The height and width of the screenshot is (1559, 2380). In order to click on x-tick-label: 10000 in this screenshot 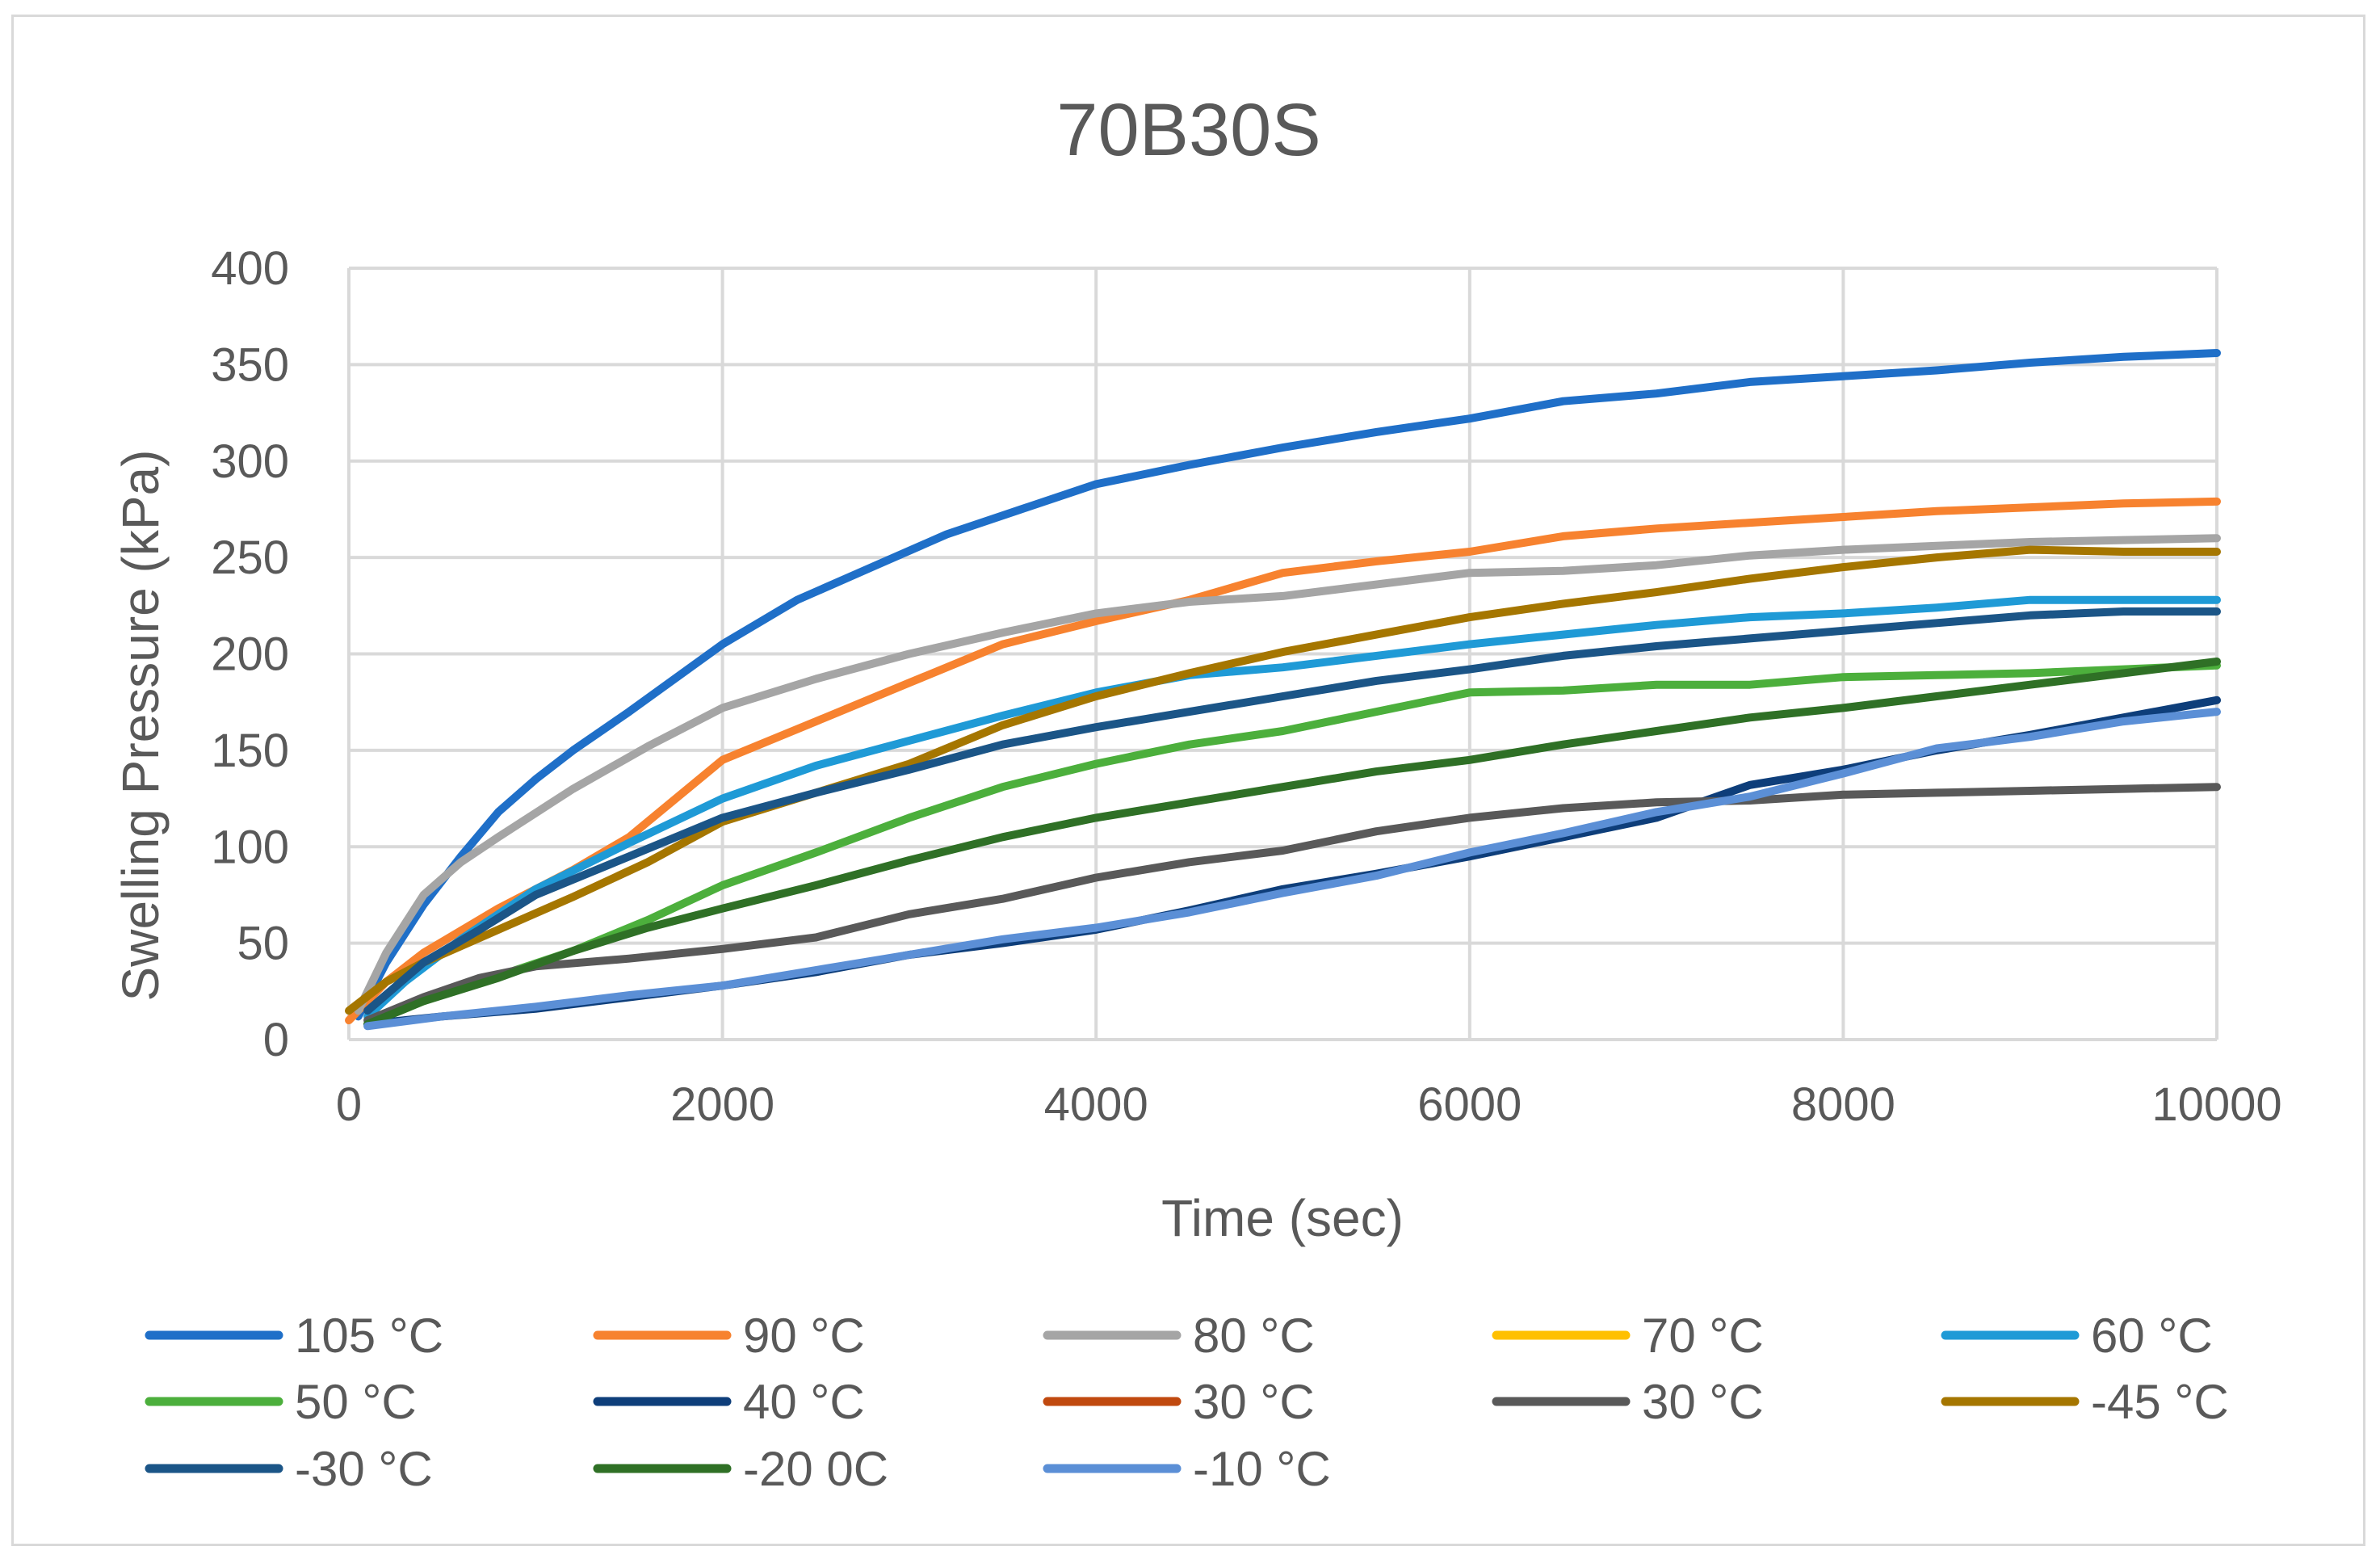, I will do `click(2216, 1104)`.